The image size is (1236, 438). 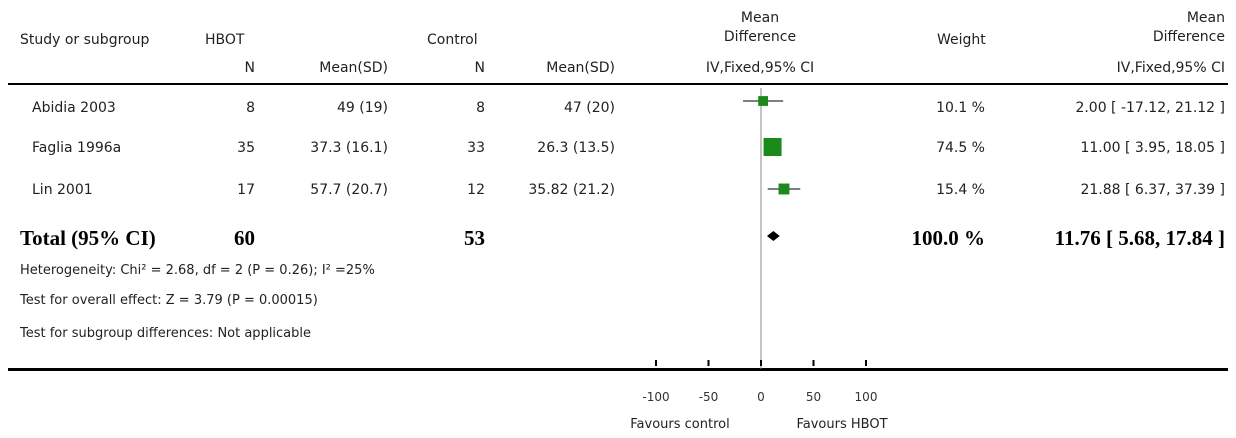 I want to click on mean-ctrl: 35.82 (21.2), so click(x=571, y=190).